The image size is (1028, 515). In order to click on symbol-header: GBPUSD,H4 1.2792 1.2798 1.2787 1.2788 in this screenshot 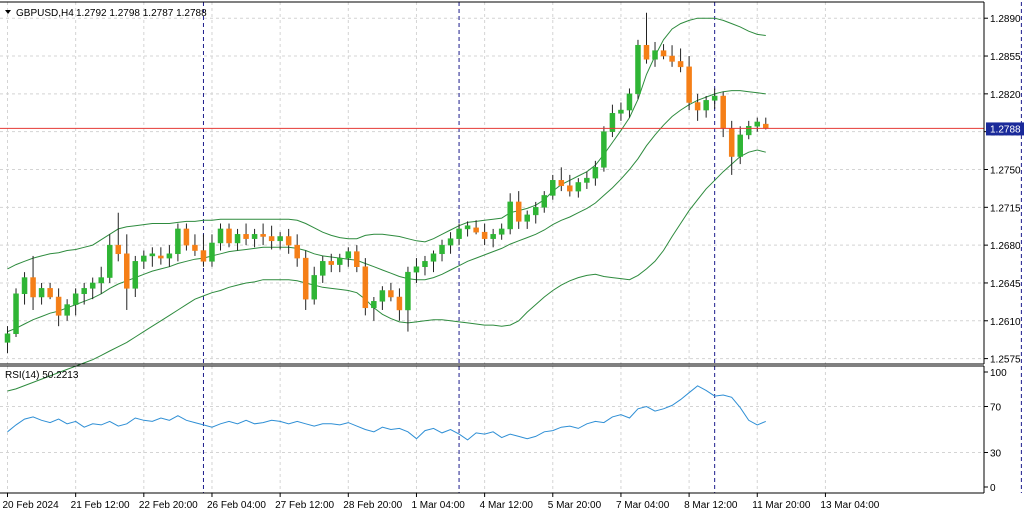, I will do `click(106, 13)`.